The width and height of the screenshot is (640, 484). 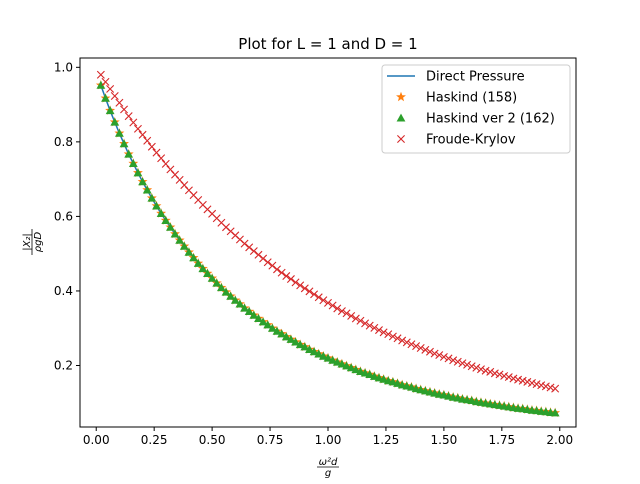 I want to click on x-tick-label: 1.00, so click(x=328, y=440).